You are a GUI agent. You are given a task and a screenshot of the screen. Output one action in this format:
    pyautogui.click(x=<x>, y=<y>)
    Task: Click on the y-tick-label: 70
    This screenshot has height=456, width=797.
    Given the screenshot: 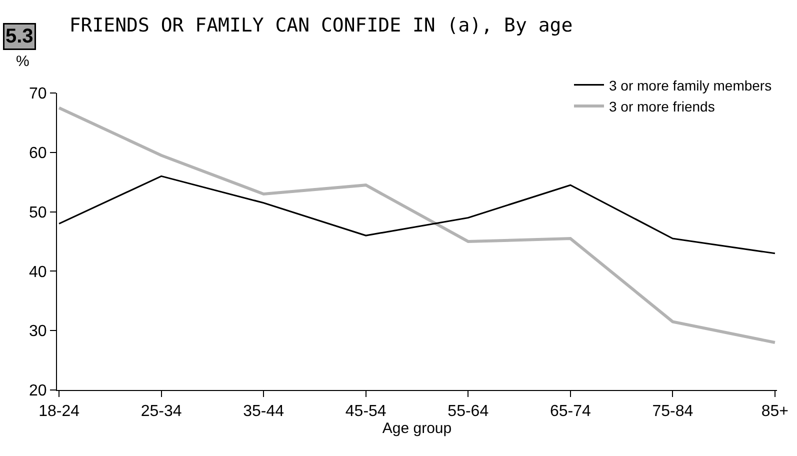 What is the action you would take?
    pyautogui.click(x=38, y=94)
    